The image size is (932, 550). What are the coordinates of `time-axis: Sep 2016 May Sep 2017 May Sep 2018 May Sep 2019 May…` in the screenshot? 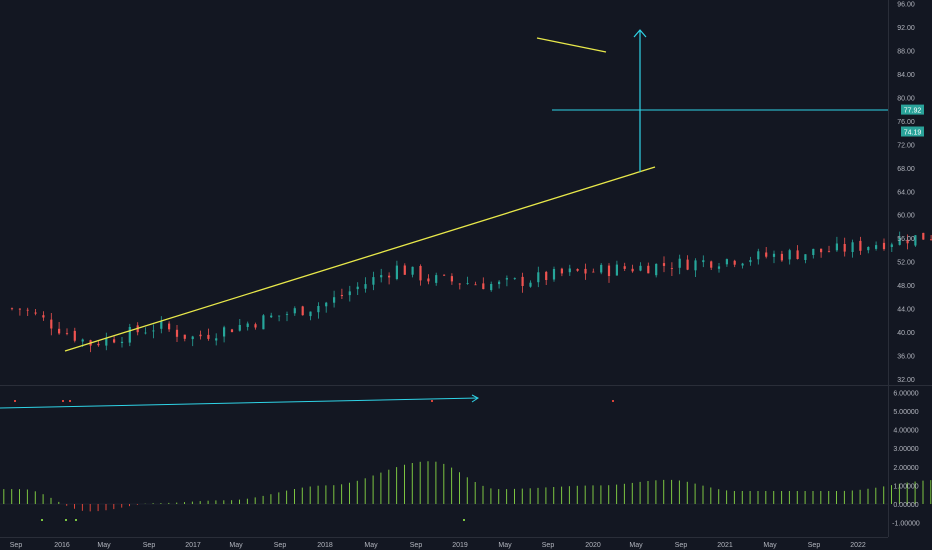 It's located at (444, 543).